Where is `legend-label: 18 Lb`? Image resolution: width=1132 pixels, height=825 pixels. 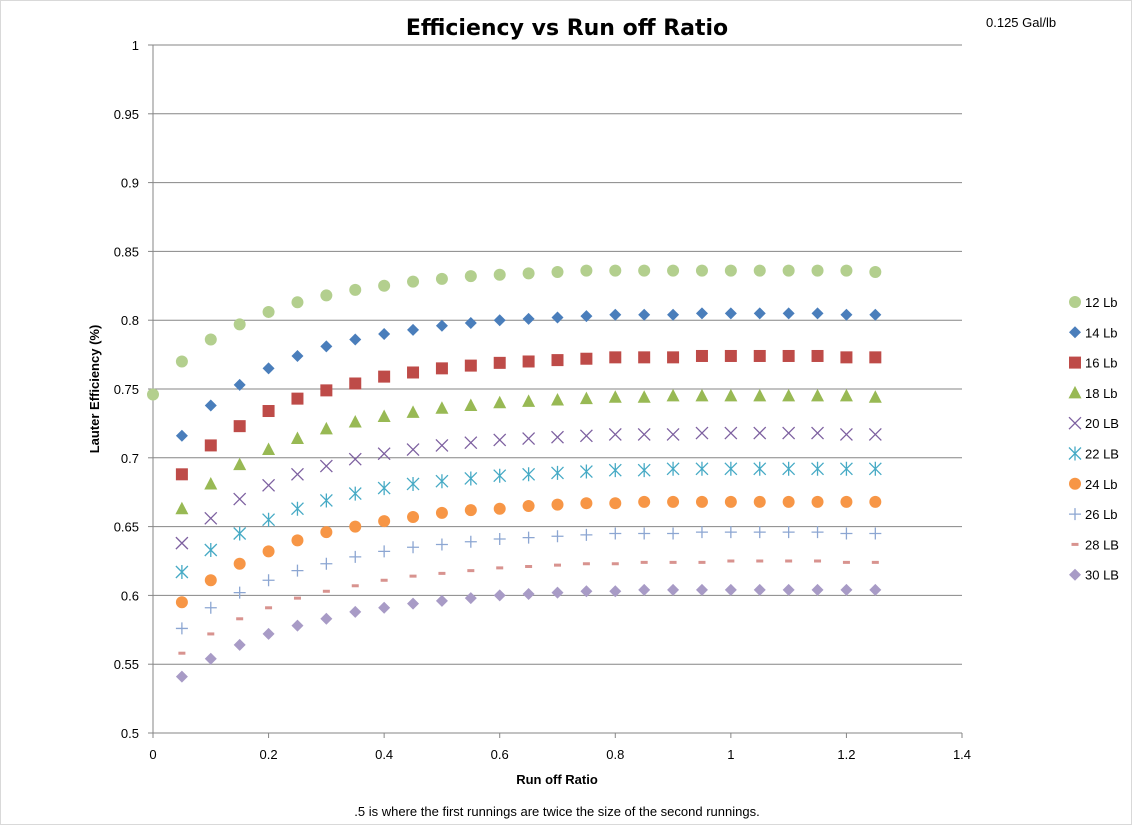 legend-label: 18 Lb is located at coordinates (1101, 393).